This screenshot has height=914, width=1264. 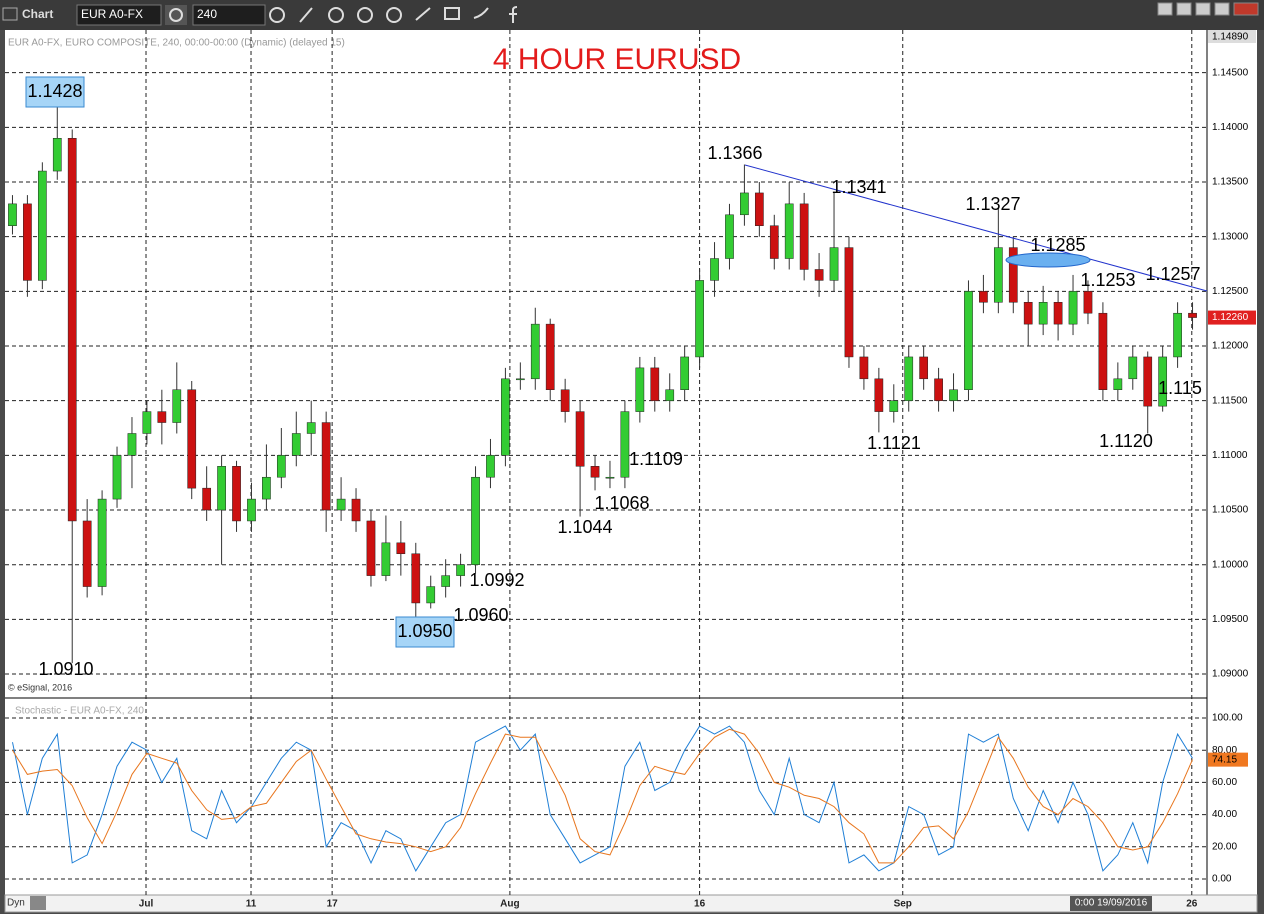 What do you see at coordinates (1246, 9) in the screenshot?
I see `close-button` at bounding box center [1246, 9].